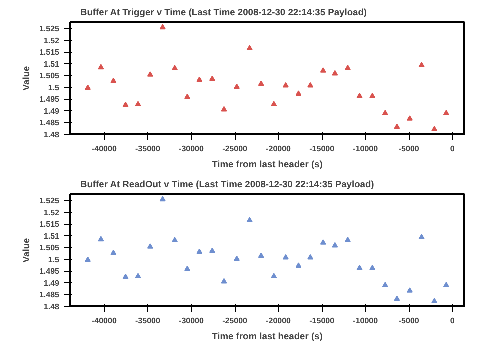  What do you see at coordinates (49, 76) in the screenshot?
I see `y-tick-label: 1.505` at bounding box center [49, 76].